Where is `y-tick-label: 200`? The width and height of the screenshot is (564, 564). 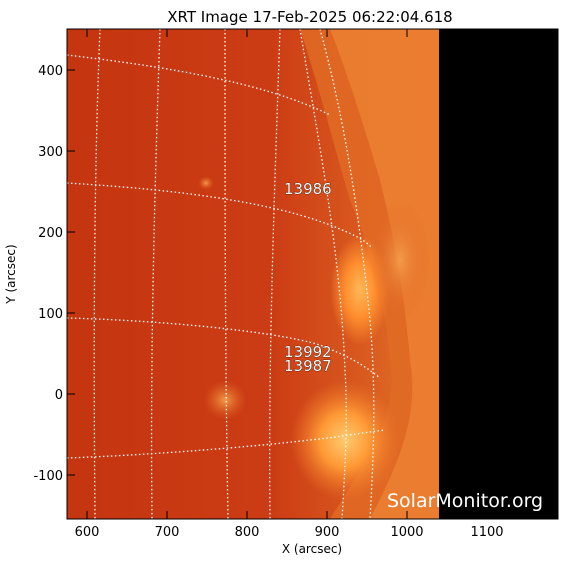
y-tick-label: 200 is located at coordinates (50, 233).